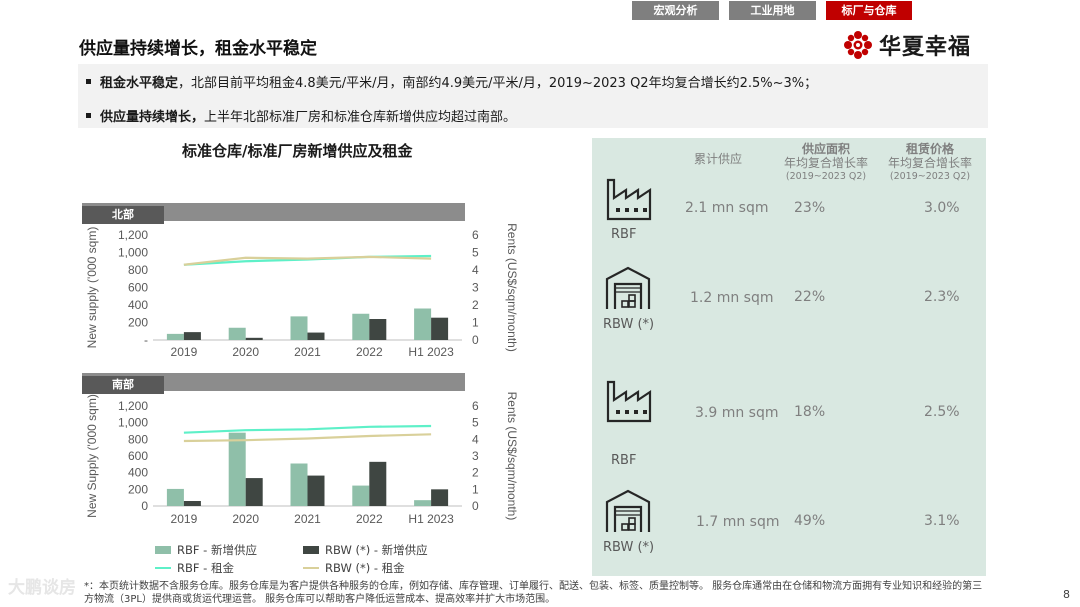  I want to click on region-label-north-text: 北部, so click(123, 215).